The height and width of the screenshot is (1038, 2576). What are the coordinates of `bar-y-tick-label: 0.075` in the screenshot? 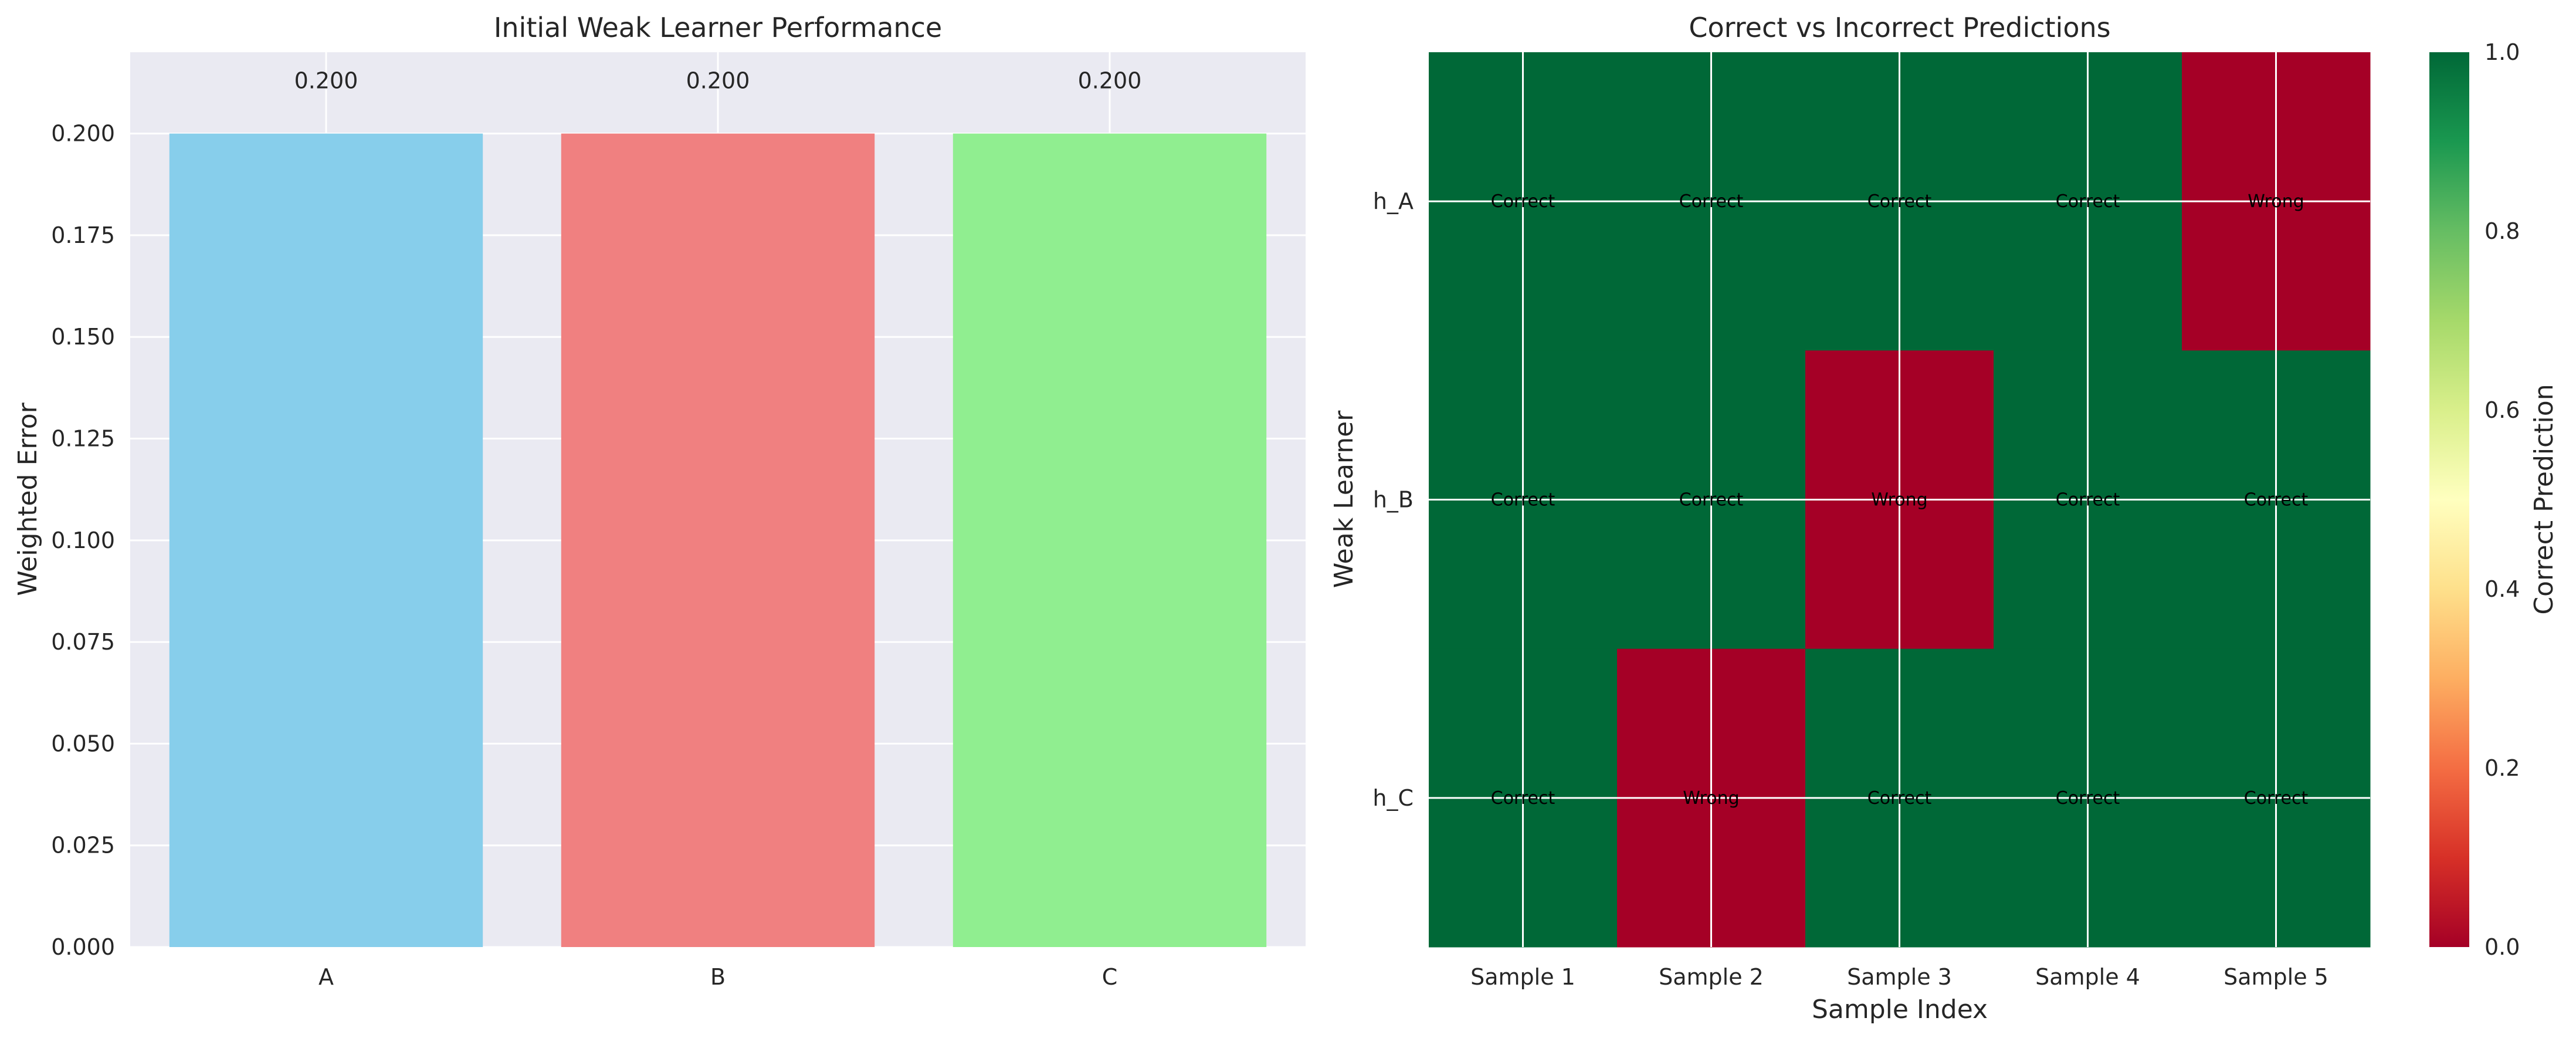 It's located at (83, 642).